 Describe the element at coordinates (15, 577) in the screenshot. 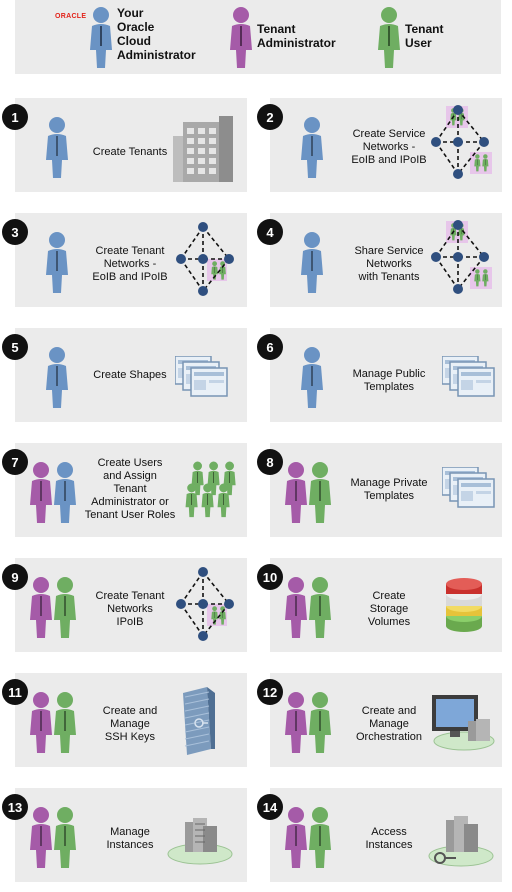

I see `step-number-badge: 9` at that location.